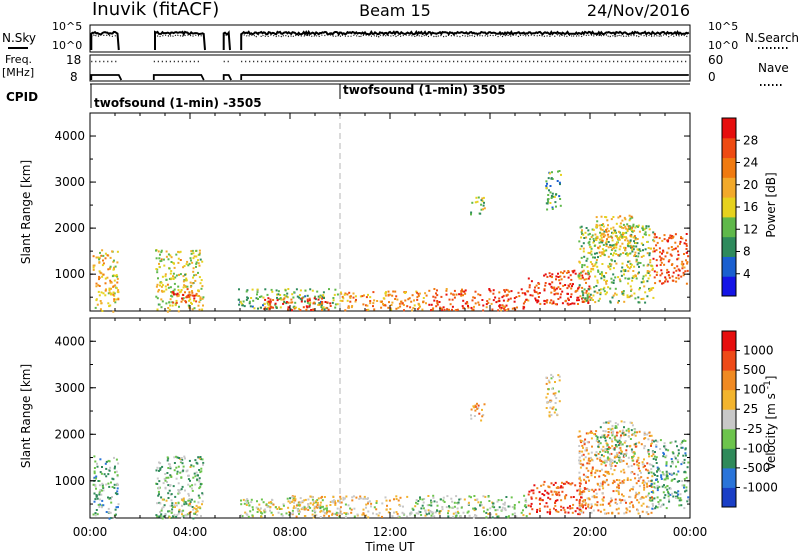 The height and width of the screenshot is (554, 800). What do you see at coordinates (18, 59) in the screenshot?
I see `freq-label-1: Freq.` at bounding box center [18, 59].